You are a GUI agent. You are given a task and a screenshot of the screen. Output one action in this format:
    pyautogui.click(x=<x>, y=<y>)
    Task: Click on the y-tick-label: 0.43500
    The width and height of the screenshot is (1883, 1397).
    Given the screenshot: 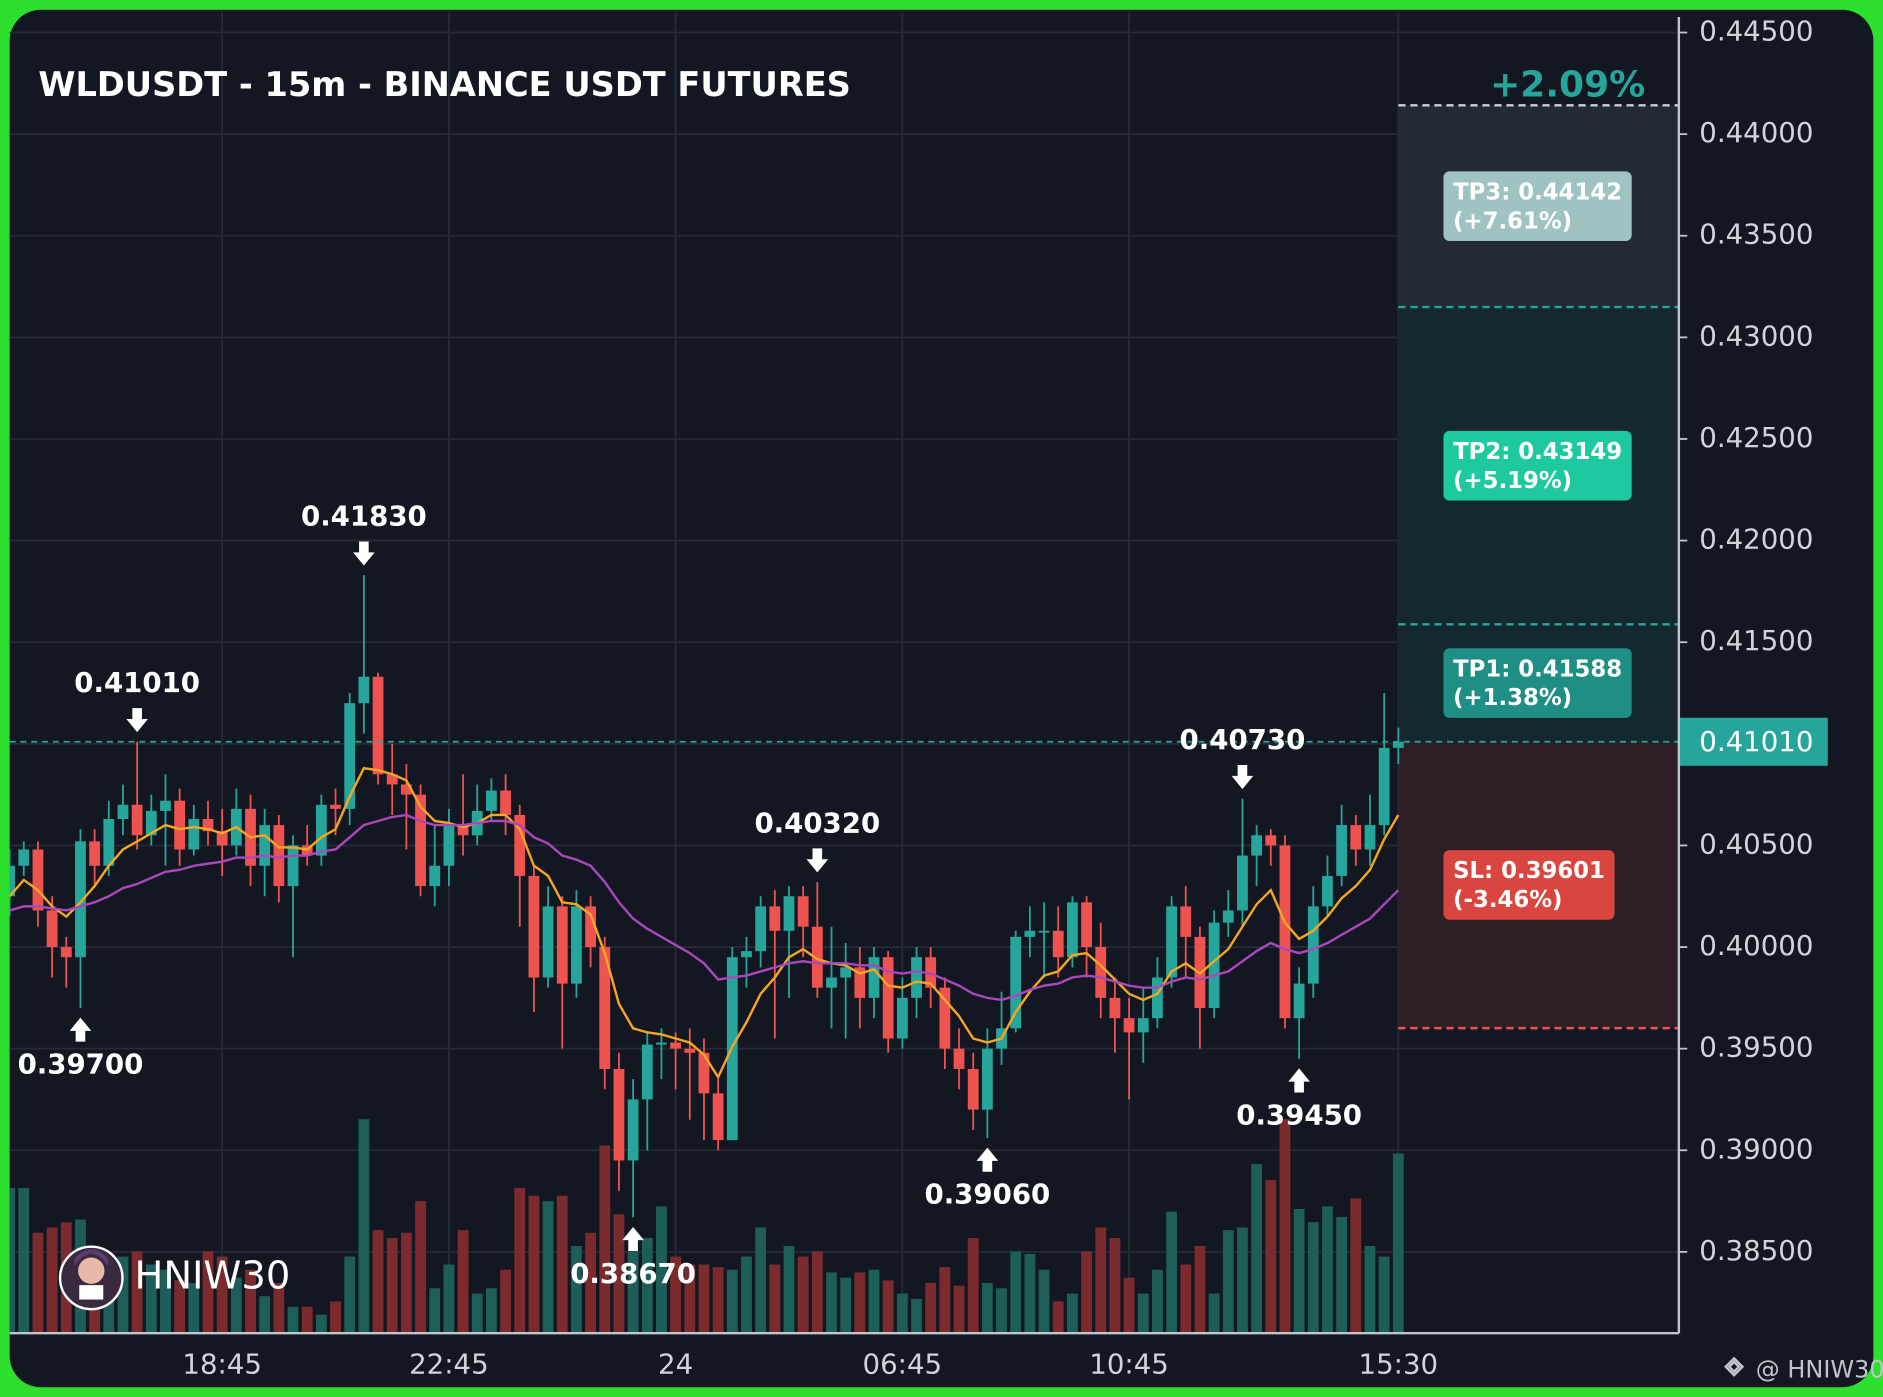 What is the action you would take?
    pyautogui.click(x=1756, y=234)
    